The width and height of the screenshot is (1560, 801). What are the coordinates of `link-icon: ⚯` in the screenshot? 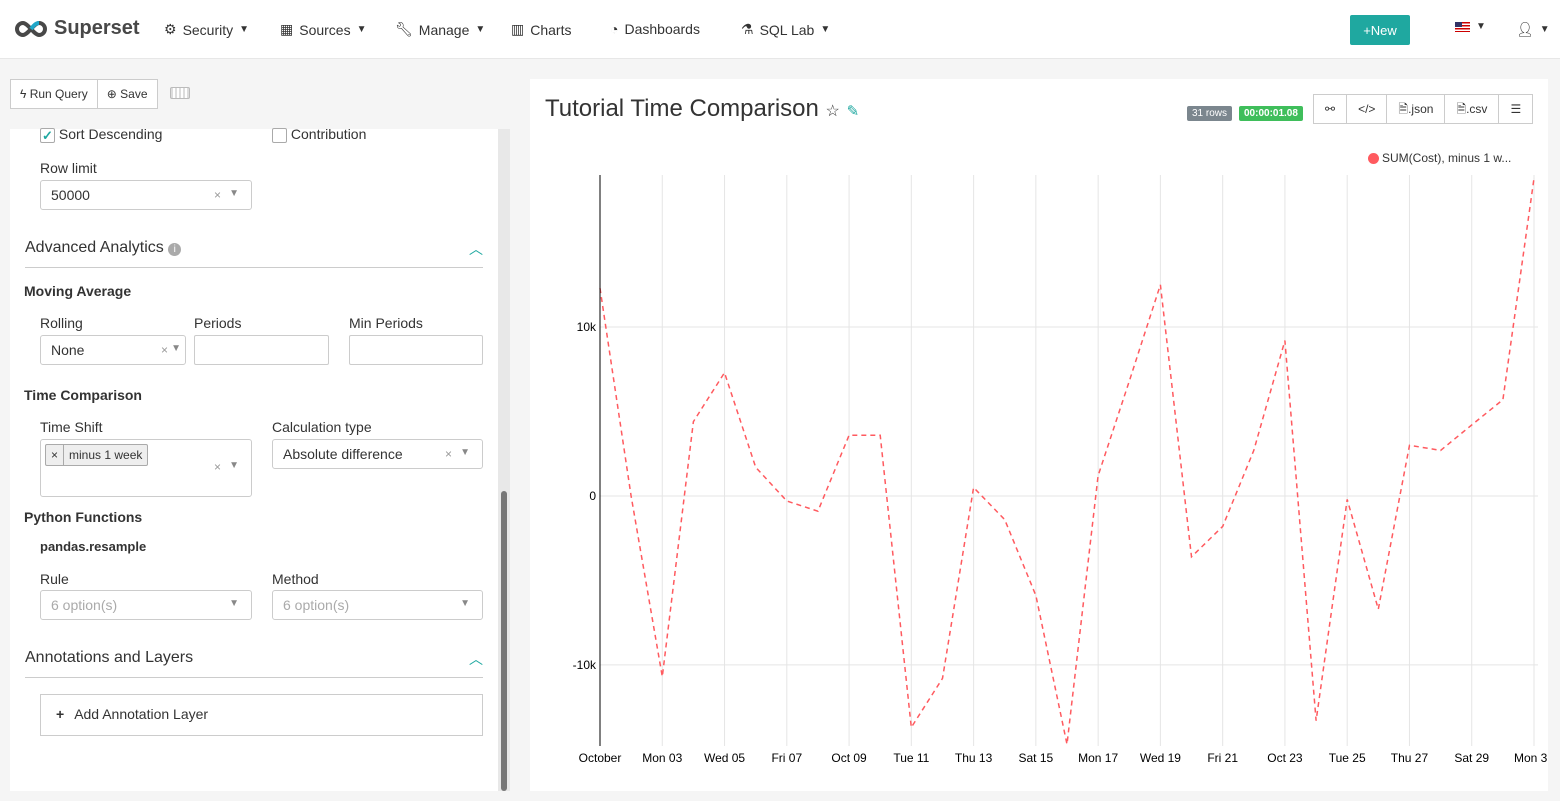 It's located at (1330, 109).